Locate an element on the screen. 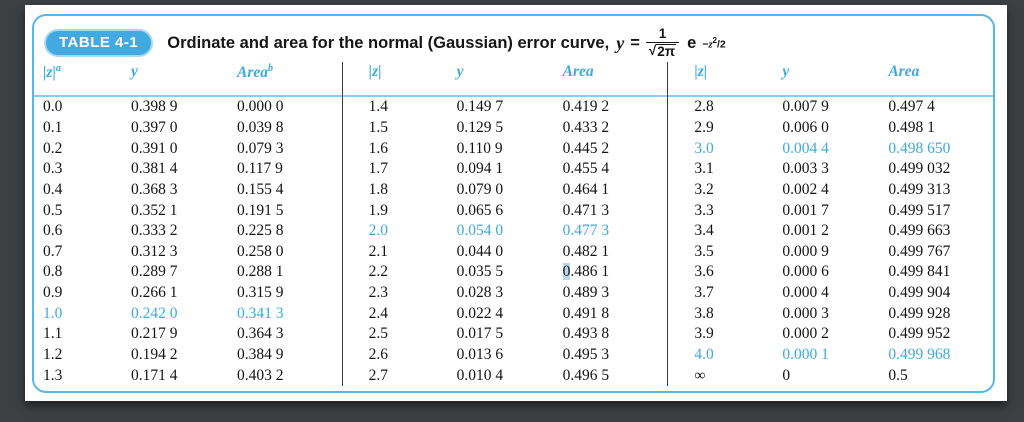 The height and width of the screenshot is (422, 1024). cell-y: 0.000 1 is located at coordinates (805, 354).